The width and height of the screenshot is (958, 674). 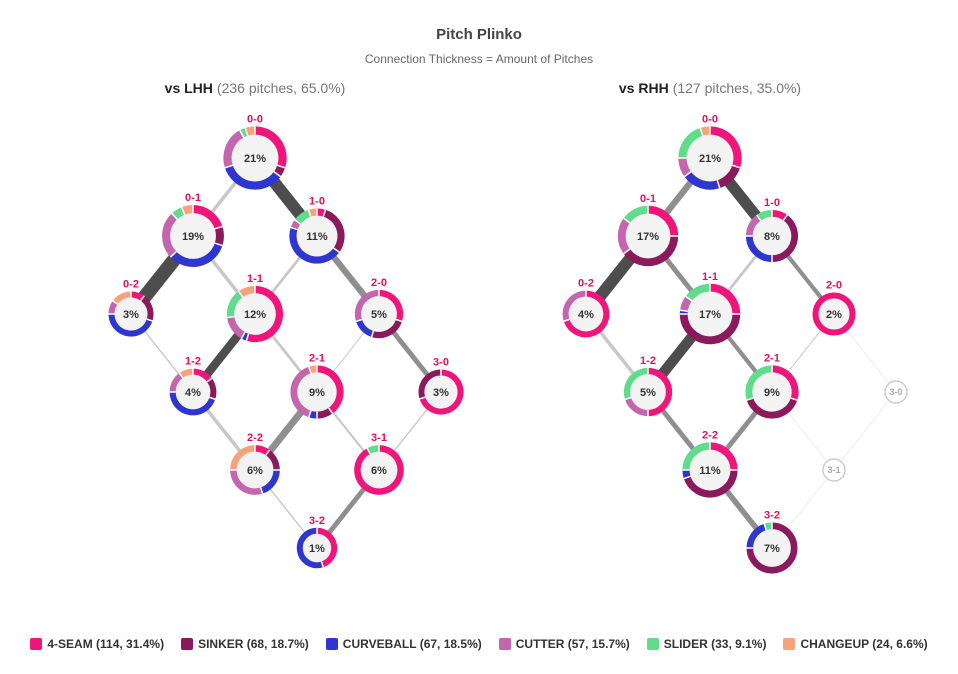 I want to click on node-3-1: 3-1, so click(x=834, y=470).